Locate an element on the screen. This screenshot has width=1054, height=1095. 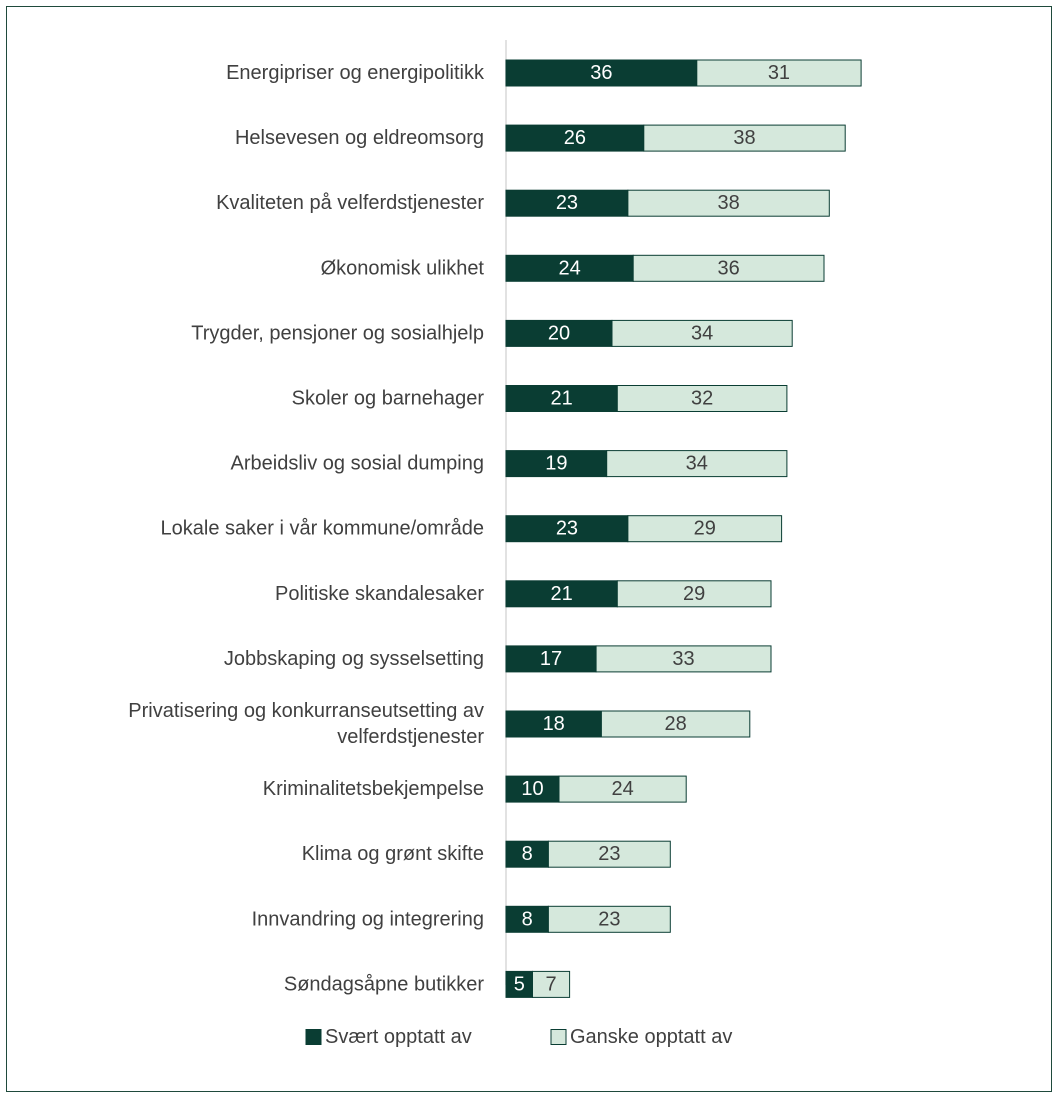
category-label: velferdstjenester is located at coordinates (410, 737).